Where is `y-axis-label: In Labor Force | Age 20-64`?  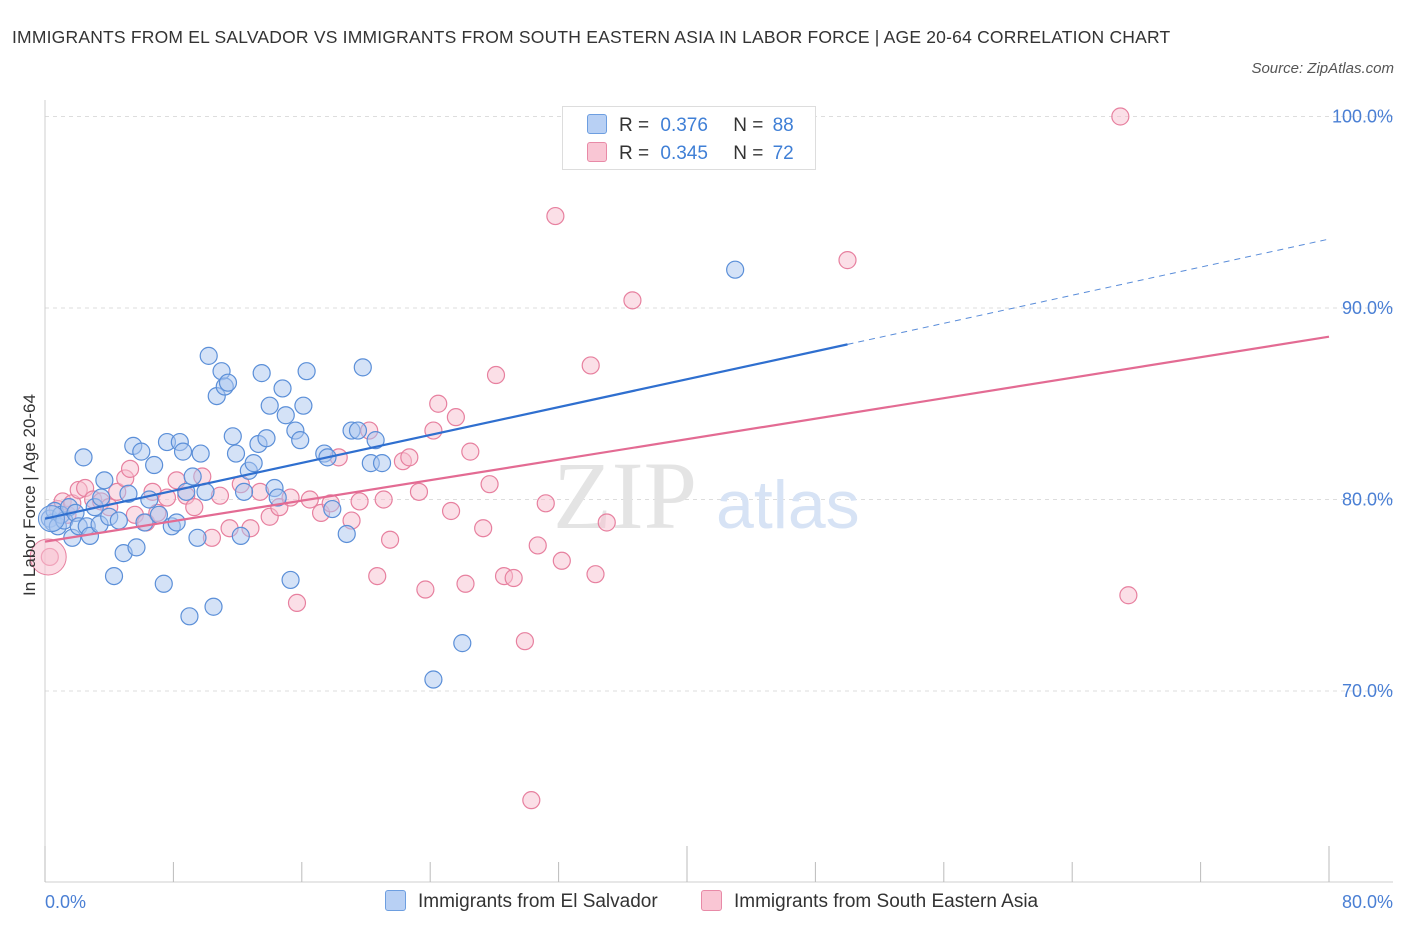
y-axis-label: In Labor Force | Age 20-64 is located at coordinates (29, 495).